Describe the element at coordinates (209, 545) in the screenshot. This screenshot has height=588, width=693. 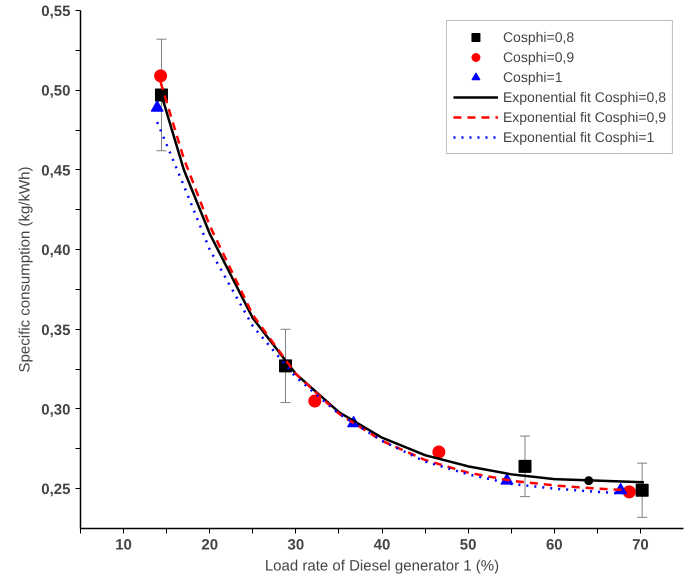
I see `x-tick-label: 20` at that location.